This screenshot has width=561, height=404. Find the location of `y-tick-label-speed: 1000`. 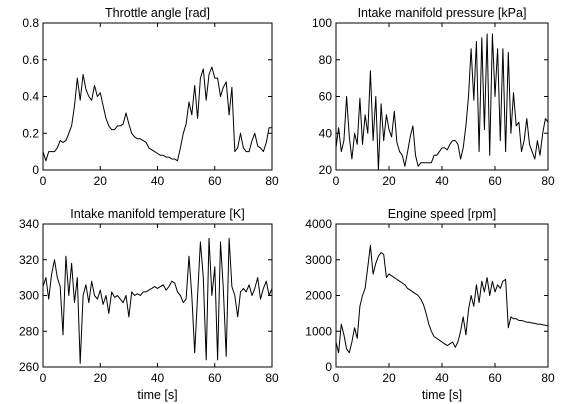

y-tick-label-speed: 1000 is located at coordinates (318, 331).